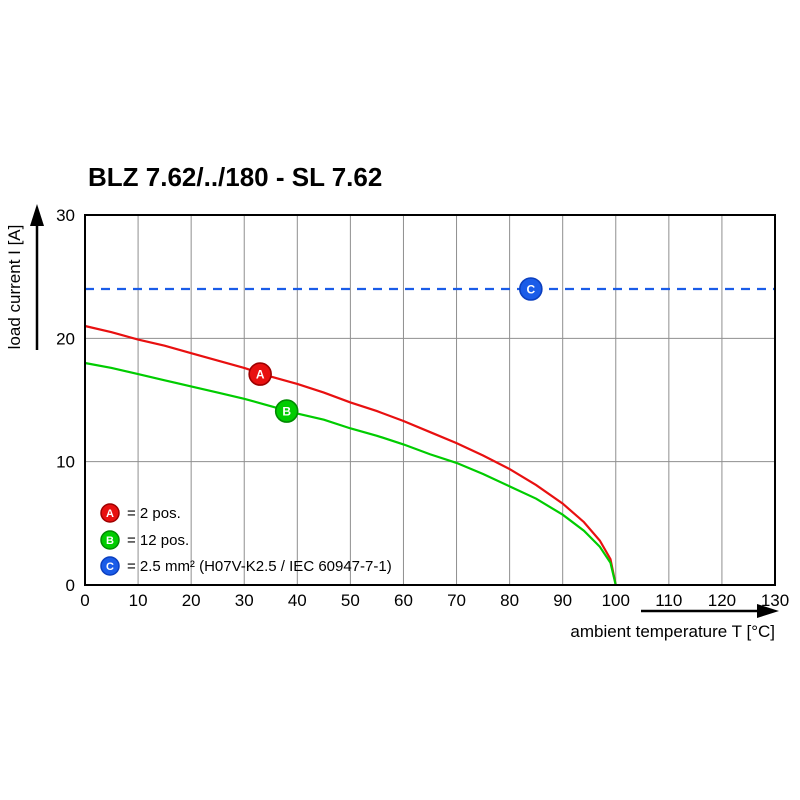  I want to click on x-tick-label: 50, so click(350, 600).